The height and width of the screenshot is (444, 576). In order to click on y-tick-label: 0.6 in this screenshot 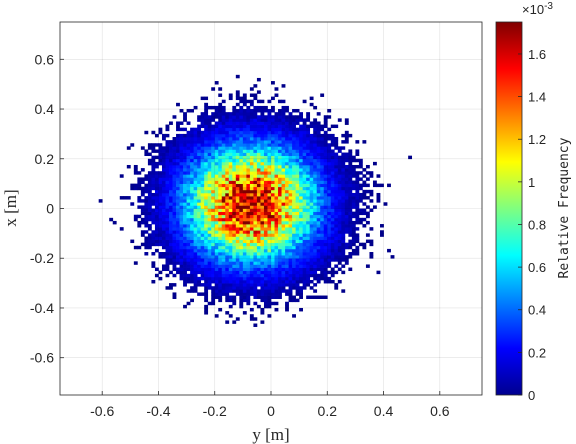, I will do `click(45, 59)`.